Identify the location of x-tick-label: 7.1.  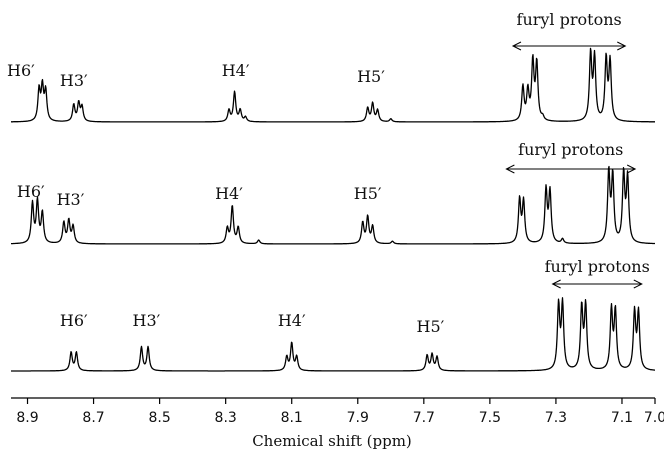
(622, 418).